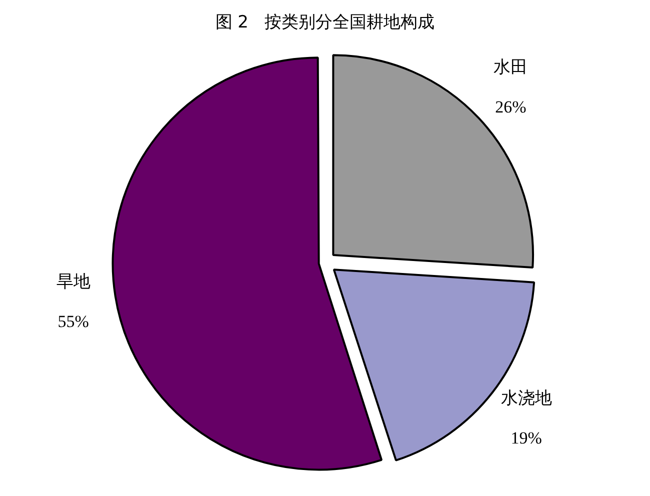  I want to click on slice-label: 水浇地, so click(526, 398).